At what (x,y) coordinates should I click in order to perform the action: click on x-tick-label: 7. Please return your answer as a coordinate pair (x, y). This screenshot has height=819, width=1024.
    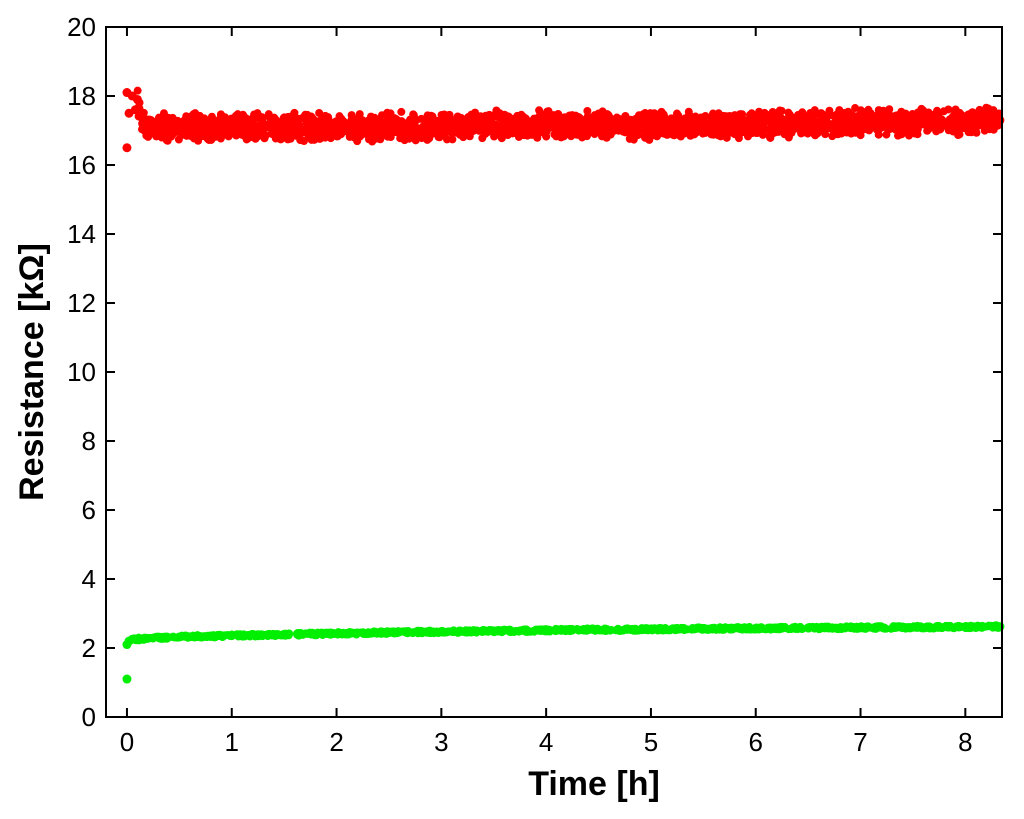
    Looking at the image, I should click on (860, 742).